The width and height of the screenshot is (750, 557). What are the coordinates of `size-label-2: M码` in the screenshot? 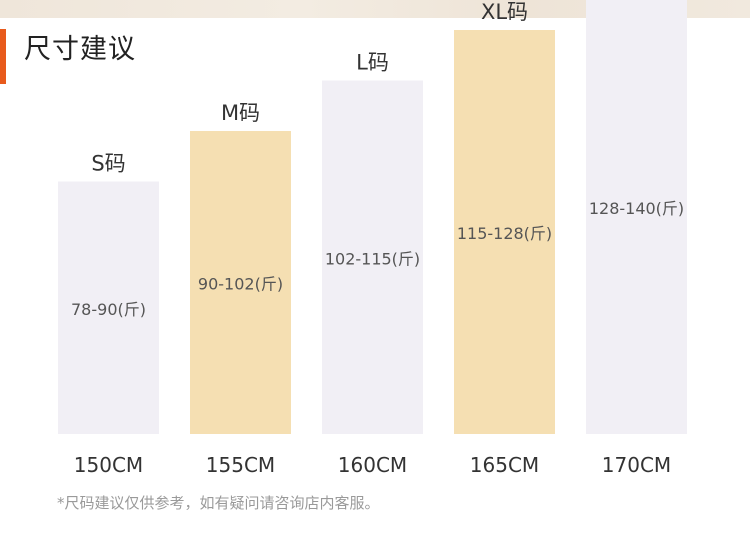 It's located at (240, 113).